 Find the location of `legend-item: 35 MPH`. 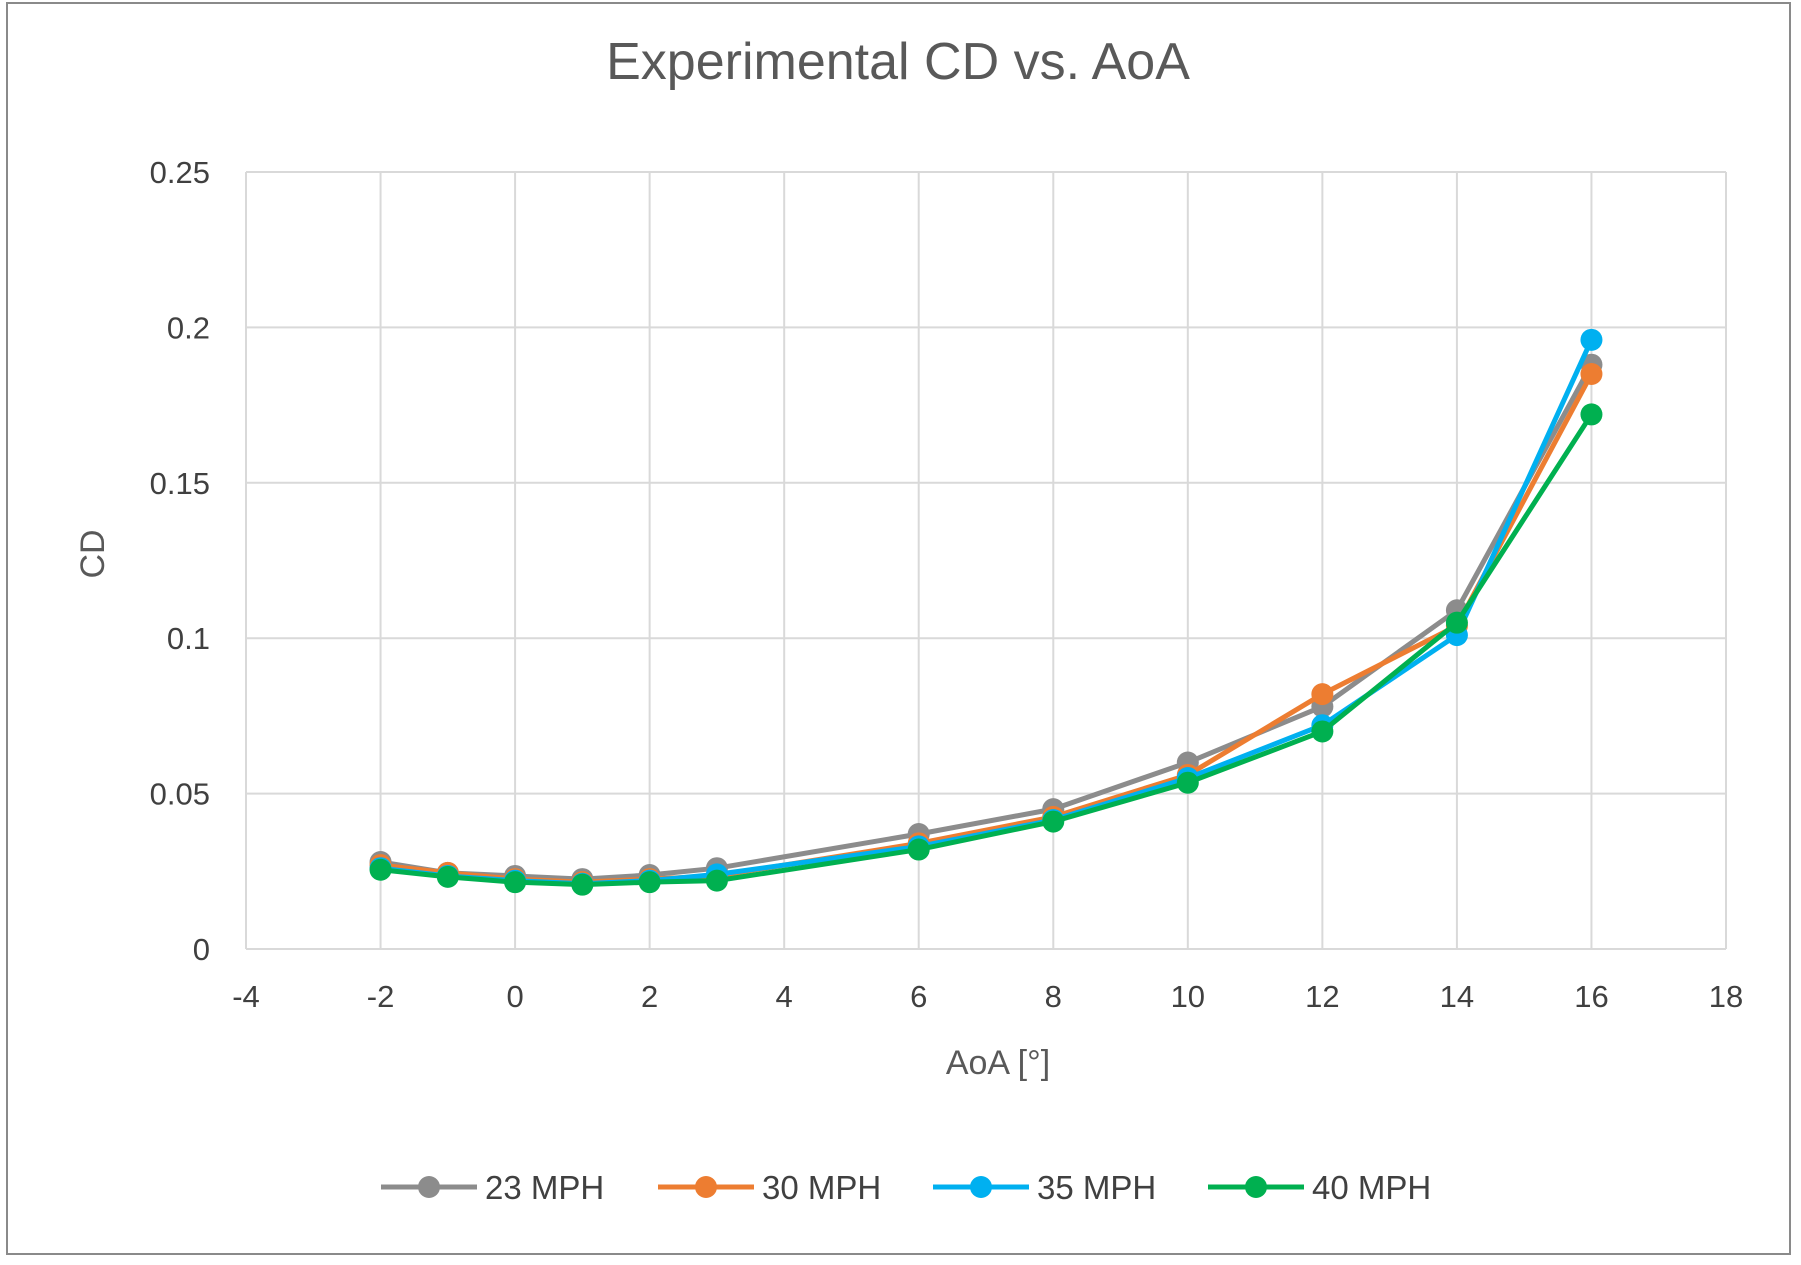

legend-item: 35 MPH is located at coordinates (1044, 1187).